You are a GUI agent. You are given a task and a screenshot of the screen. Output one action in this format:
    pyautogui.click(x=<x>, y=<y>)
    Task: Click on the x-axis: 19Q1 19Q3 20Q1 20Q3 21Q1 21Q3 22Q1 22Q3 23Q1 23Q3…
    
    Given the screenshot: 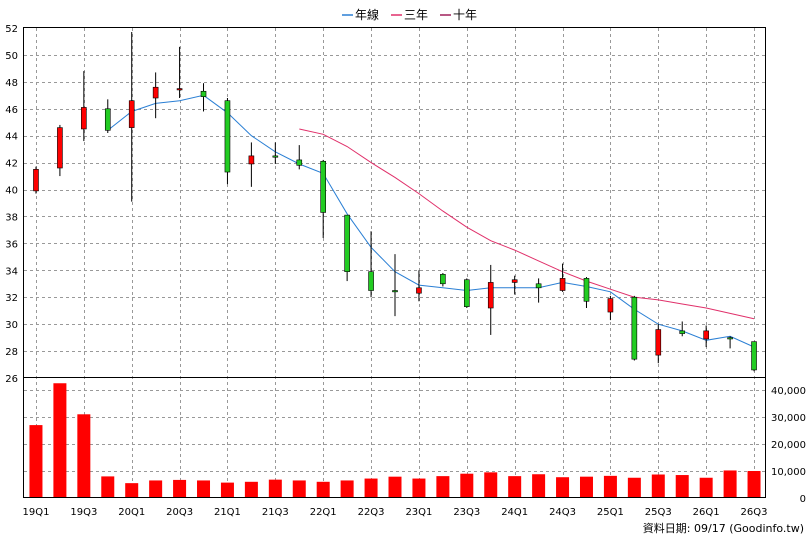 What is the action you would take?
    pyautogui.click(x=394, y=512)
    